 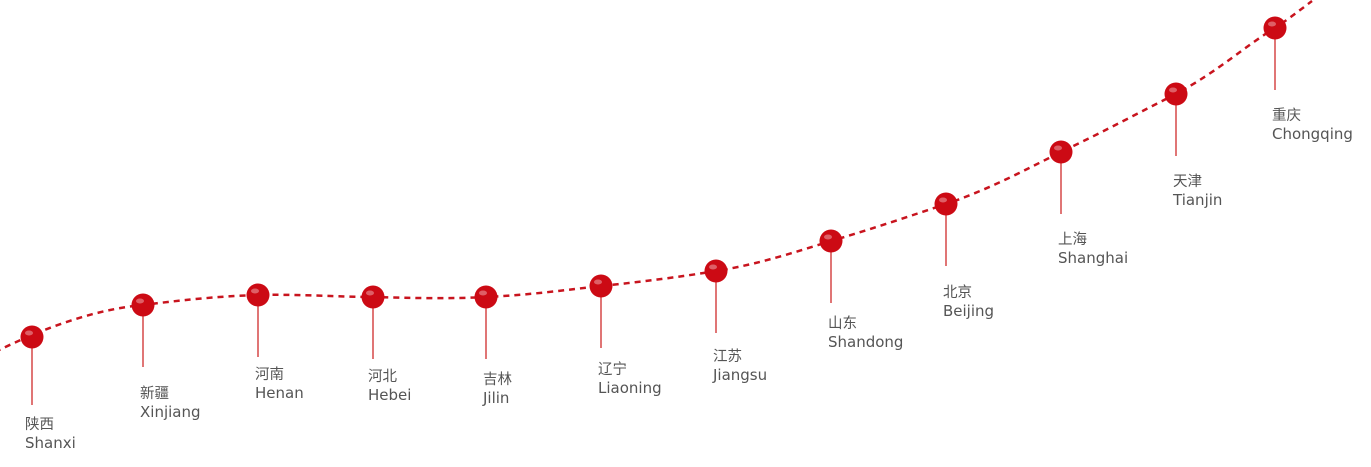 I want to click on stop-name-english: Beijing, so click(x=969, y=311).